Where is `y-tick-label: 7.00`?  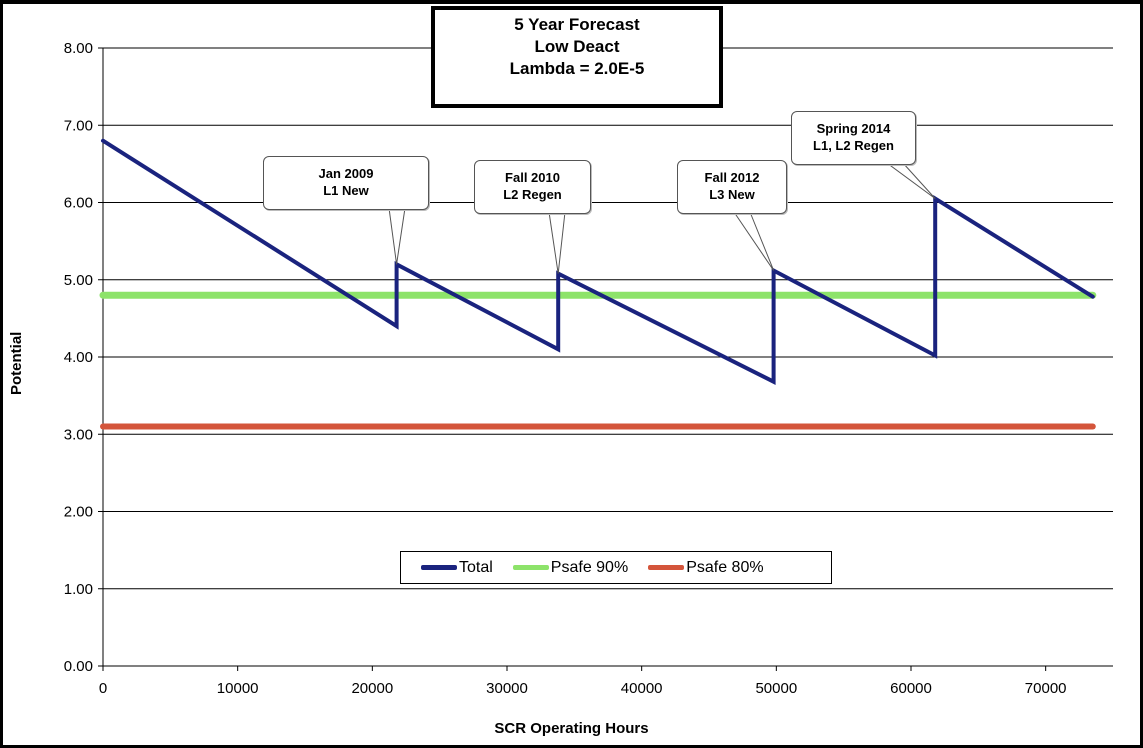
y-tick-label: 7.00 is located at coordinates (78, 125).